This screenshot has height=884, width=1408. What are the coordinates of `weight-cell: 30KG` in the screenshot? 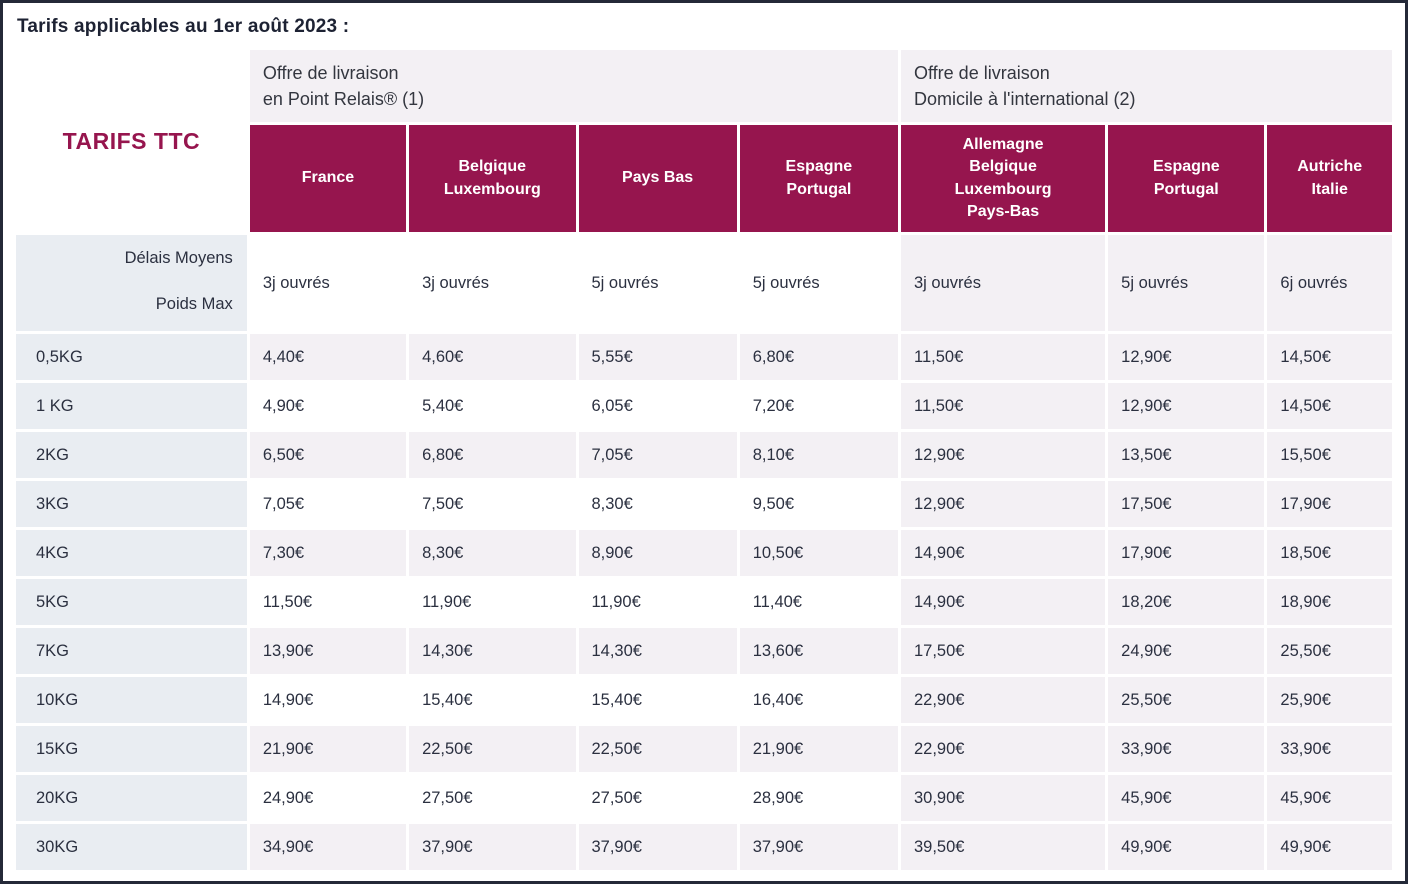 It's located at (131, 847).